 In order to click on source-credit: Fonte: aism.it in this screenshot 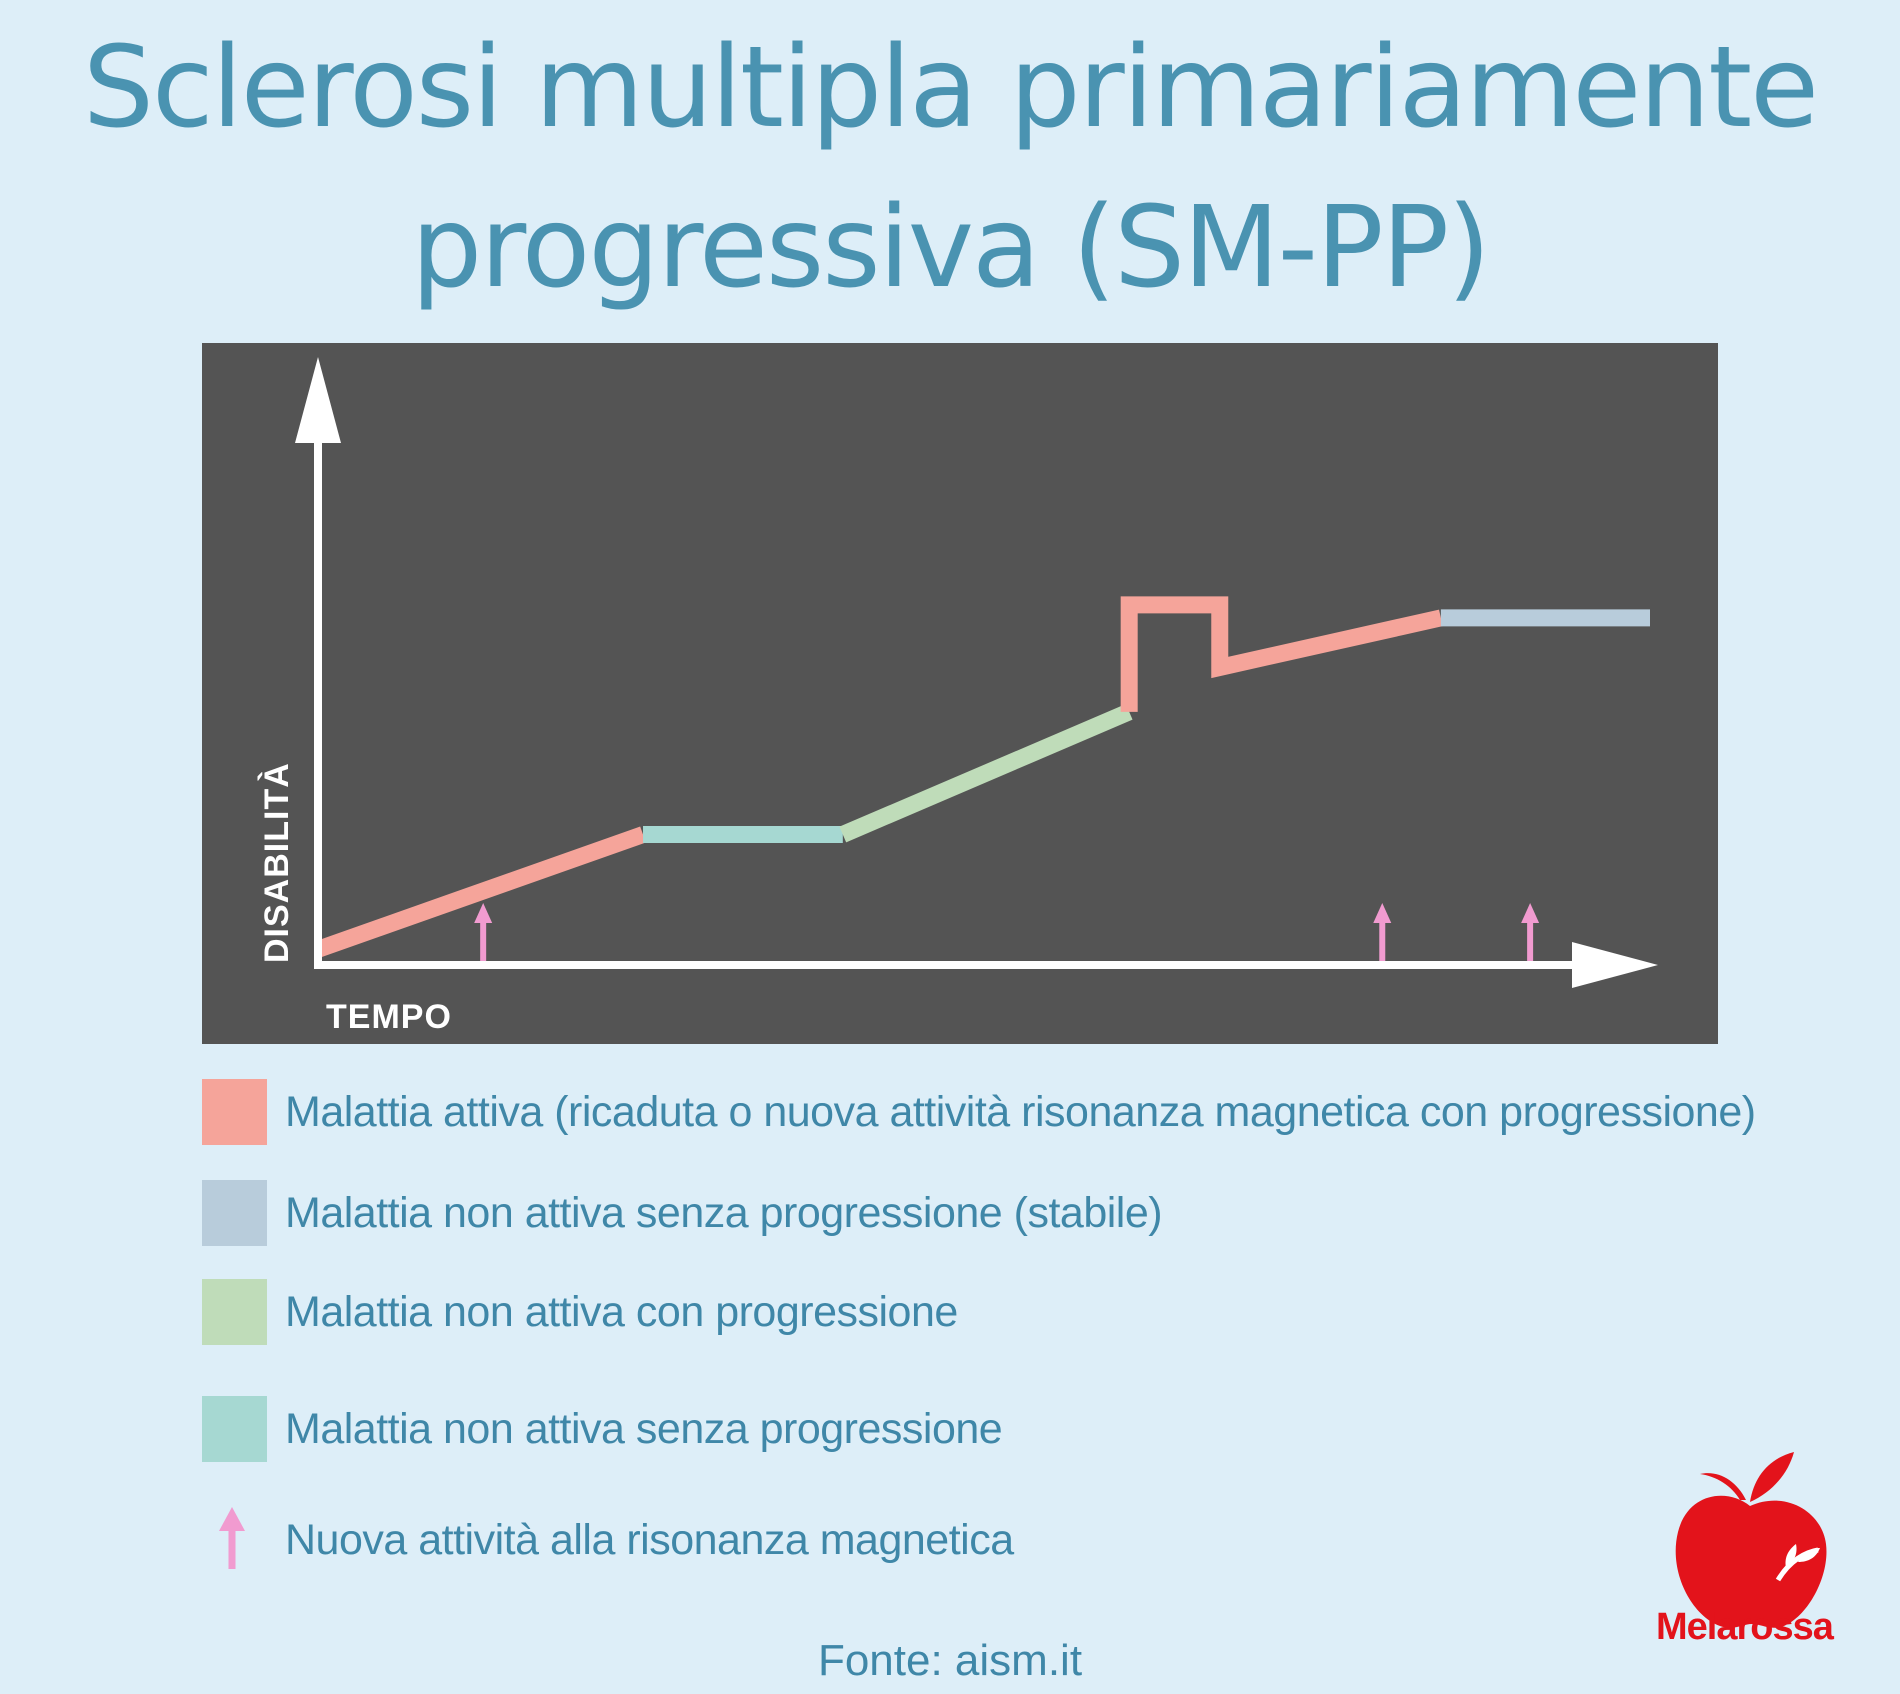, I will do `click(950, 1660)`.